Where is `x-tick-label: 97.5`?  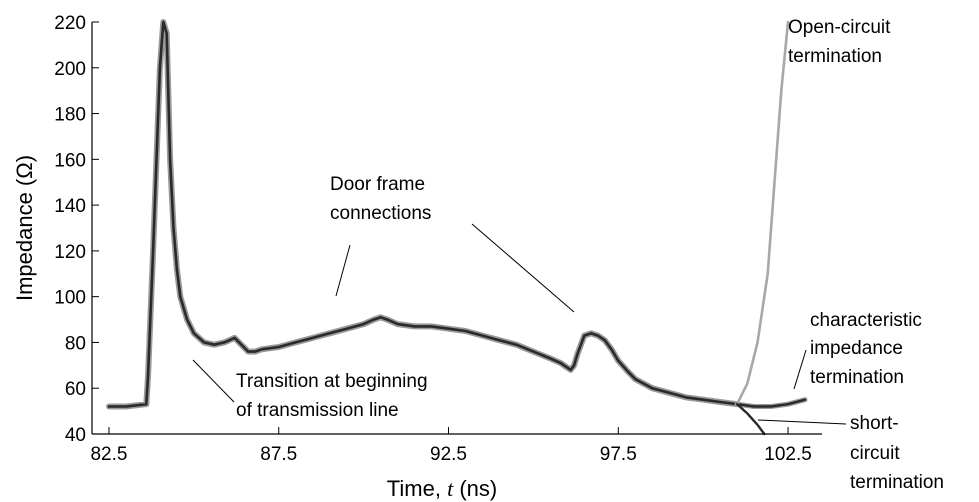
x-tick-label: 97.5 is located at coordinates (618, 454).